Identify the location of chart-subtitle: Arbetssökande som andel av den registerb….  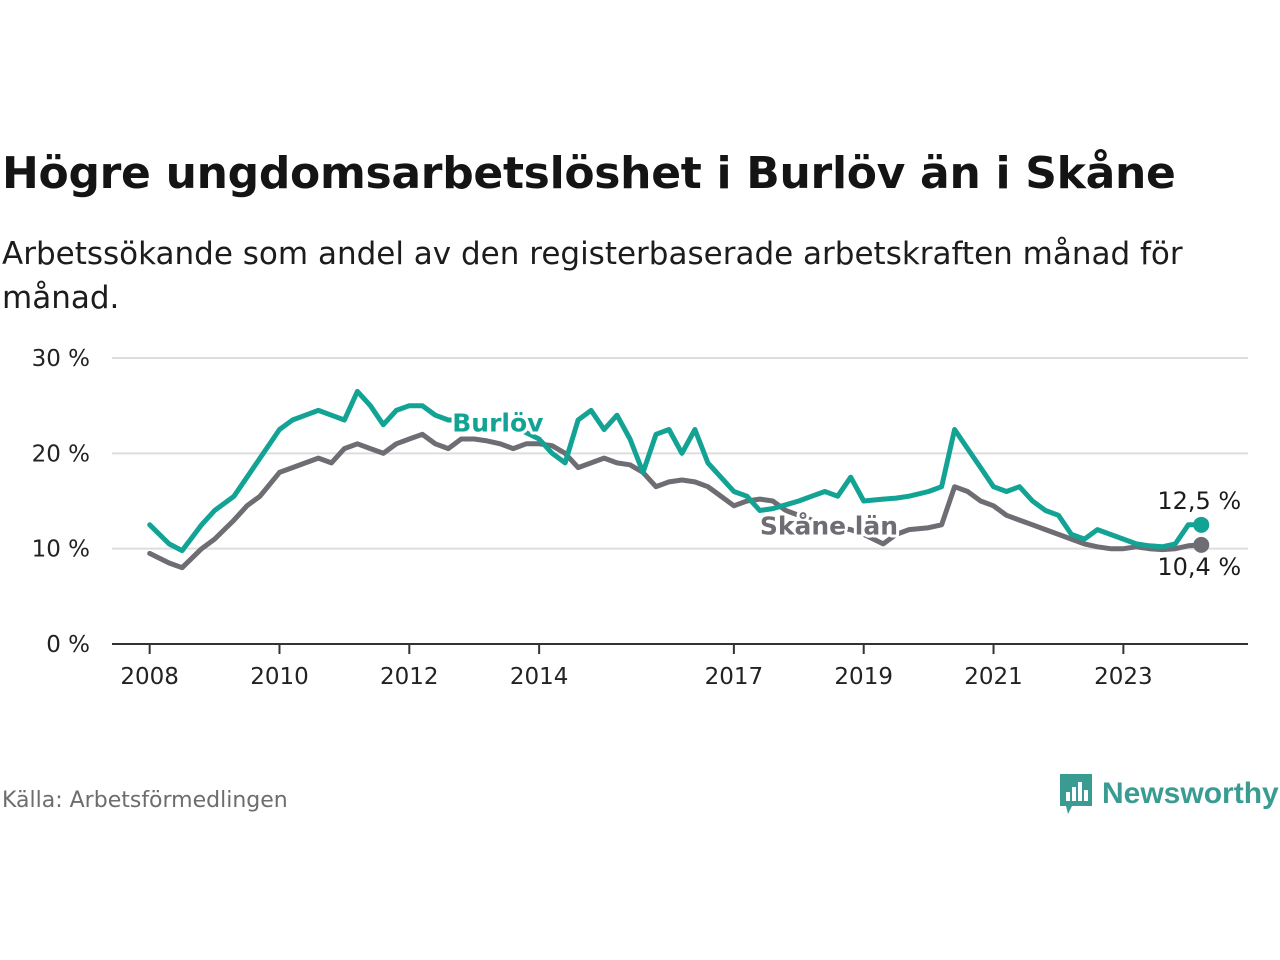
(592, 276).